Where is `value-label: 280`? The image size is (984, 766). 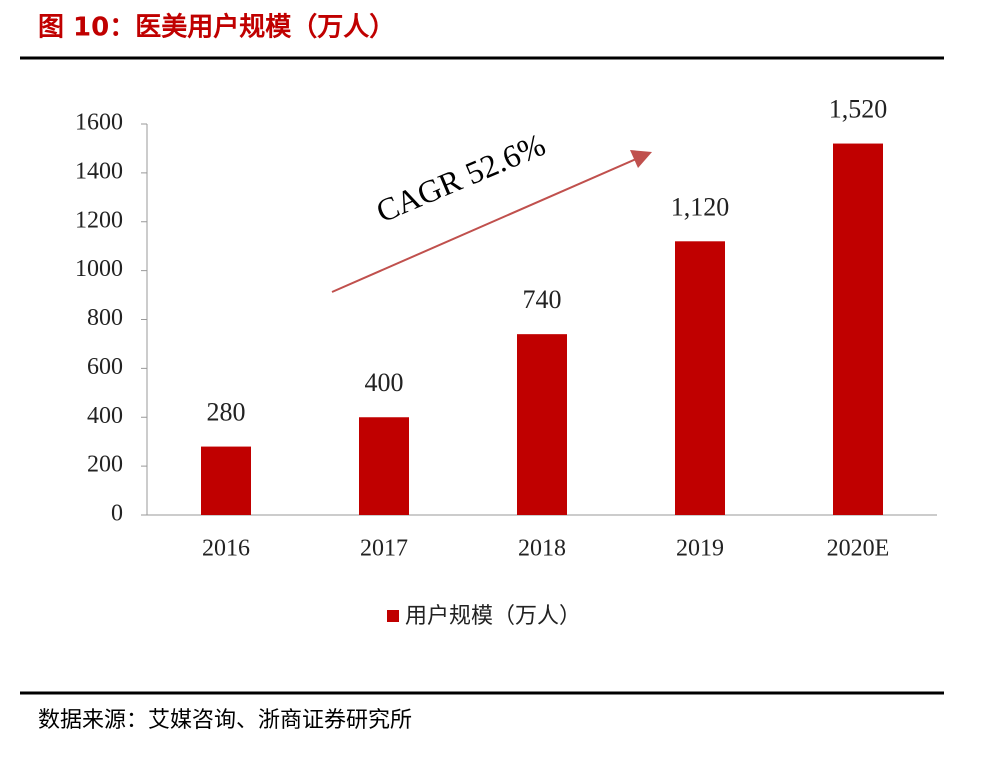
value-label: 280 is located at coordinates (226, 412).